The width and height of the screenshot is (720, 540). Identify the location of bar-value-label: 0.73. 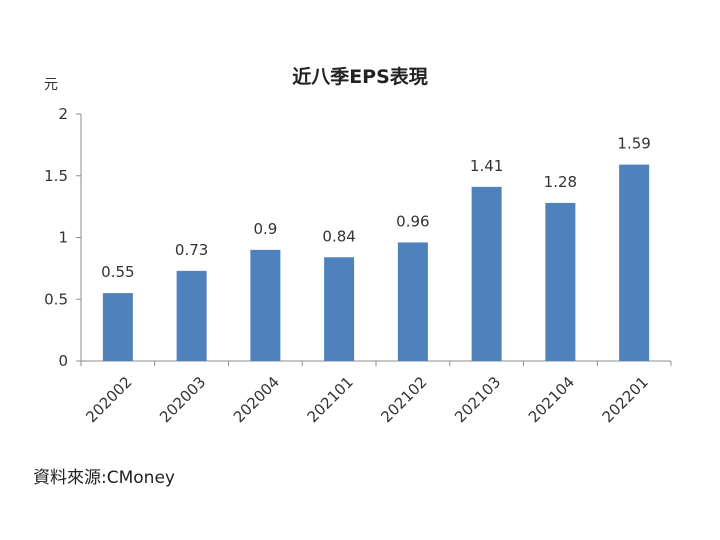
(191, 250).